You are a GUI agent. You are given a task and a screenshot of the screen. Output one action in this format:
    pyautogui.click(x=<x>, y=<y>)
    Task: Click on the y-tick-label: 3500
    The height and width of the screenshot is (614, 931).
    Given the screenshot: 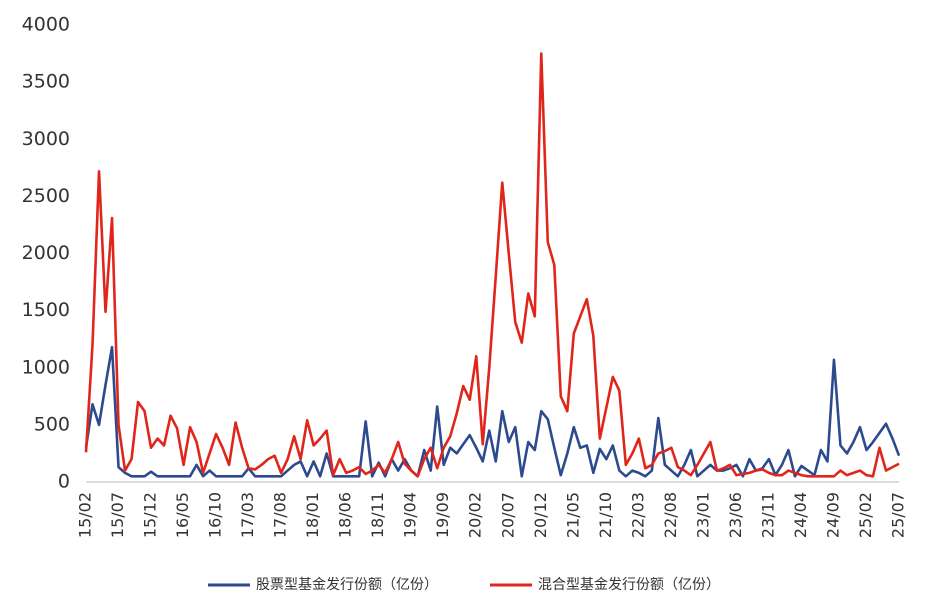 What is the action you would take?
    pyautogui.click(x=46, y=82)
    